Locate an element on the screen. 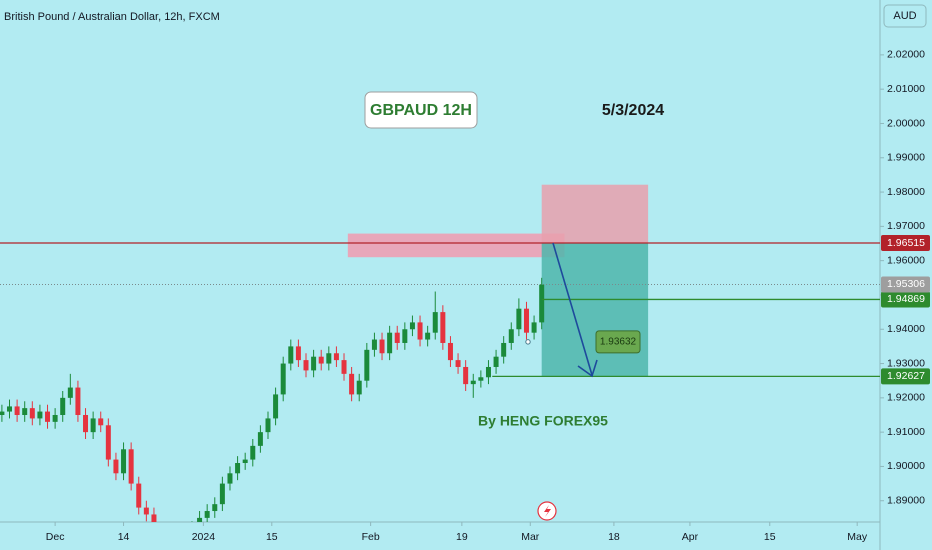 The height and width of the screenshot is (550, 932). price-badge-label: 1.95306 is located at coordinates (906, 284).